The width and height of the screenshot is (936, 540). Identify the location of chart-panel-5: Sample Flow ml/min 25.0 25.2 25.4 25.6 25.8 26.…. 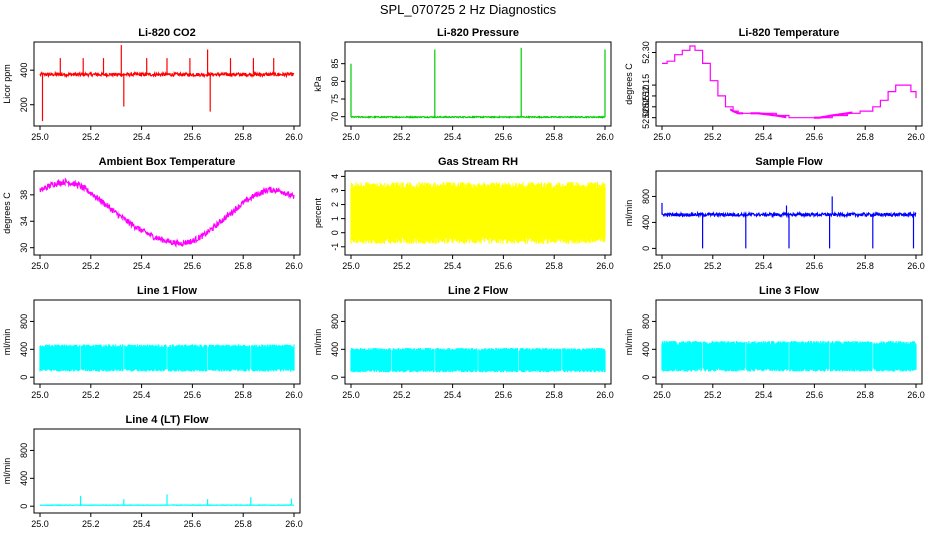
(774, 213).